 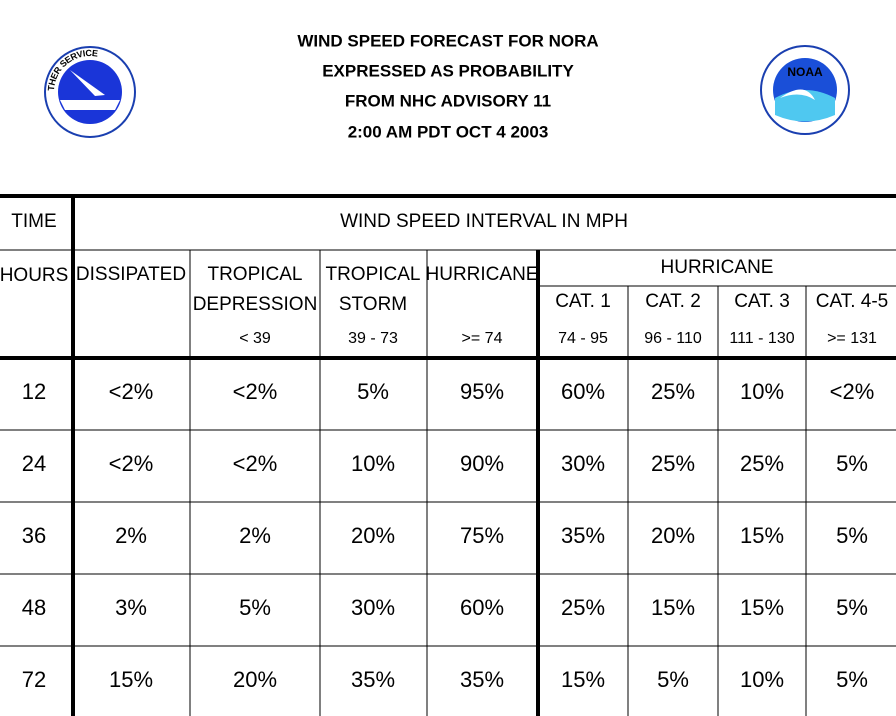 I want to click on column-label: DEPRESSION, so click(x=255, y=304).